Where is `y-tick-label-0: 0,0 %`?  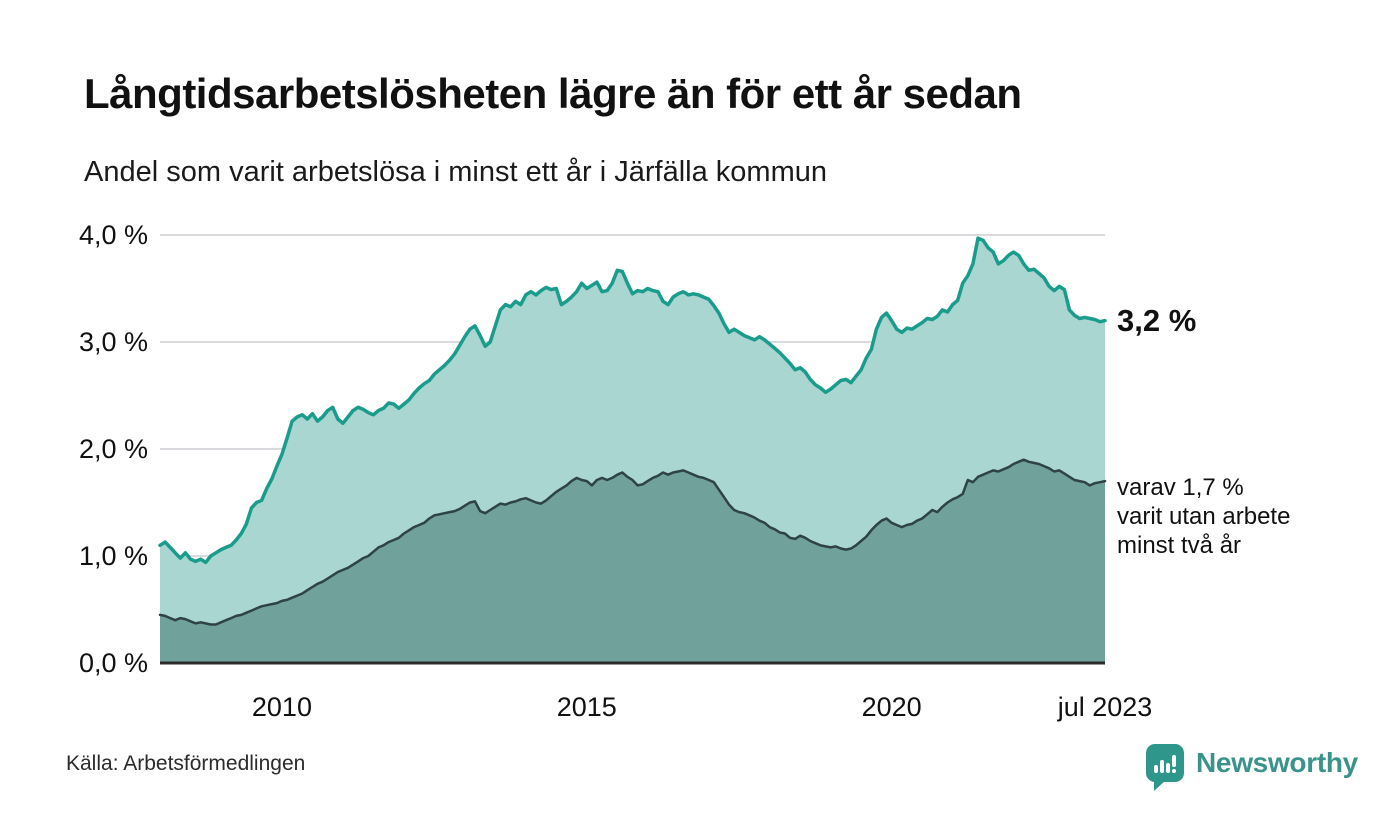 y-tick-label-0: 0,0 % is located at coordinates (113, 663).